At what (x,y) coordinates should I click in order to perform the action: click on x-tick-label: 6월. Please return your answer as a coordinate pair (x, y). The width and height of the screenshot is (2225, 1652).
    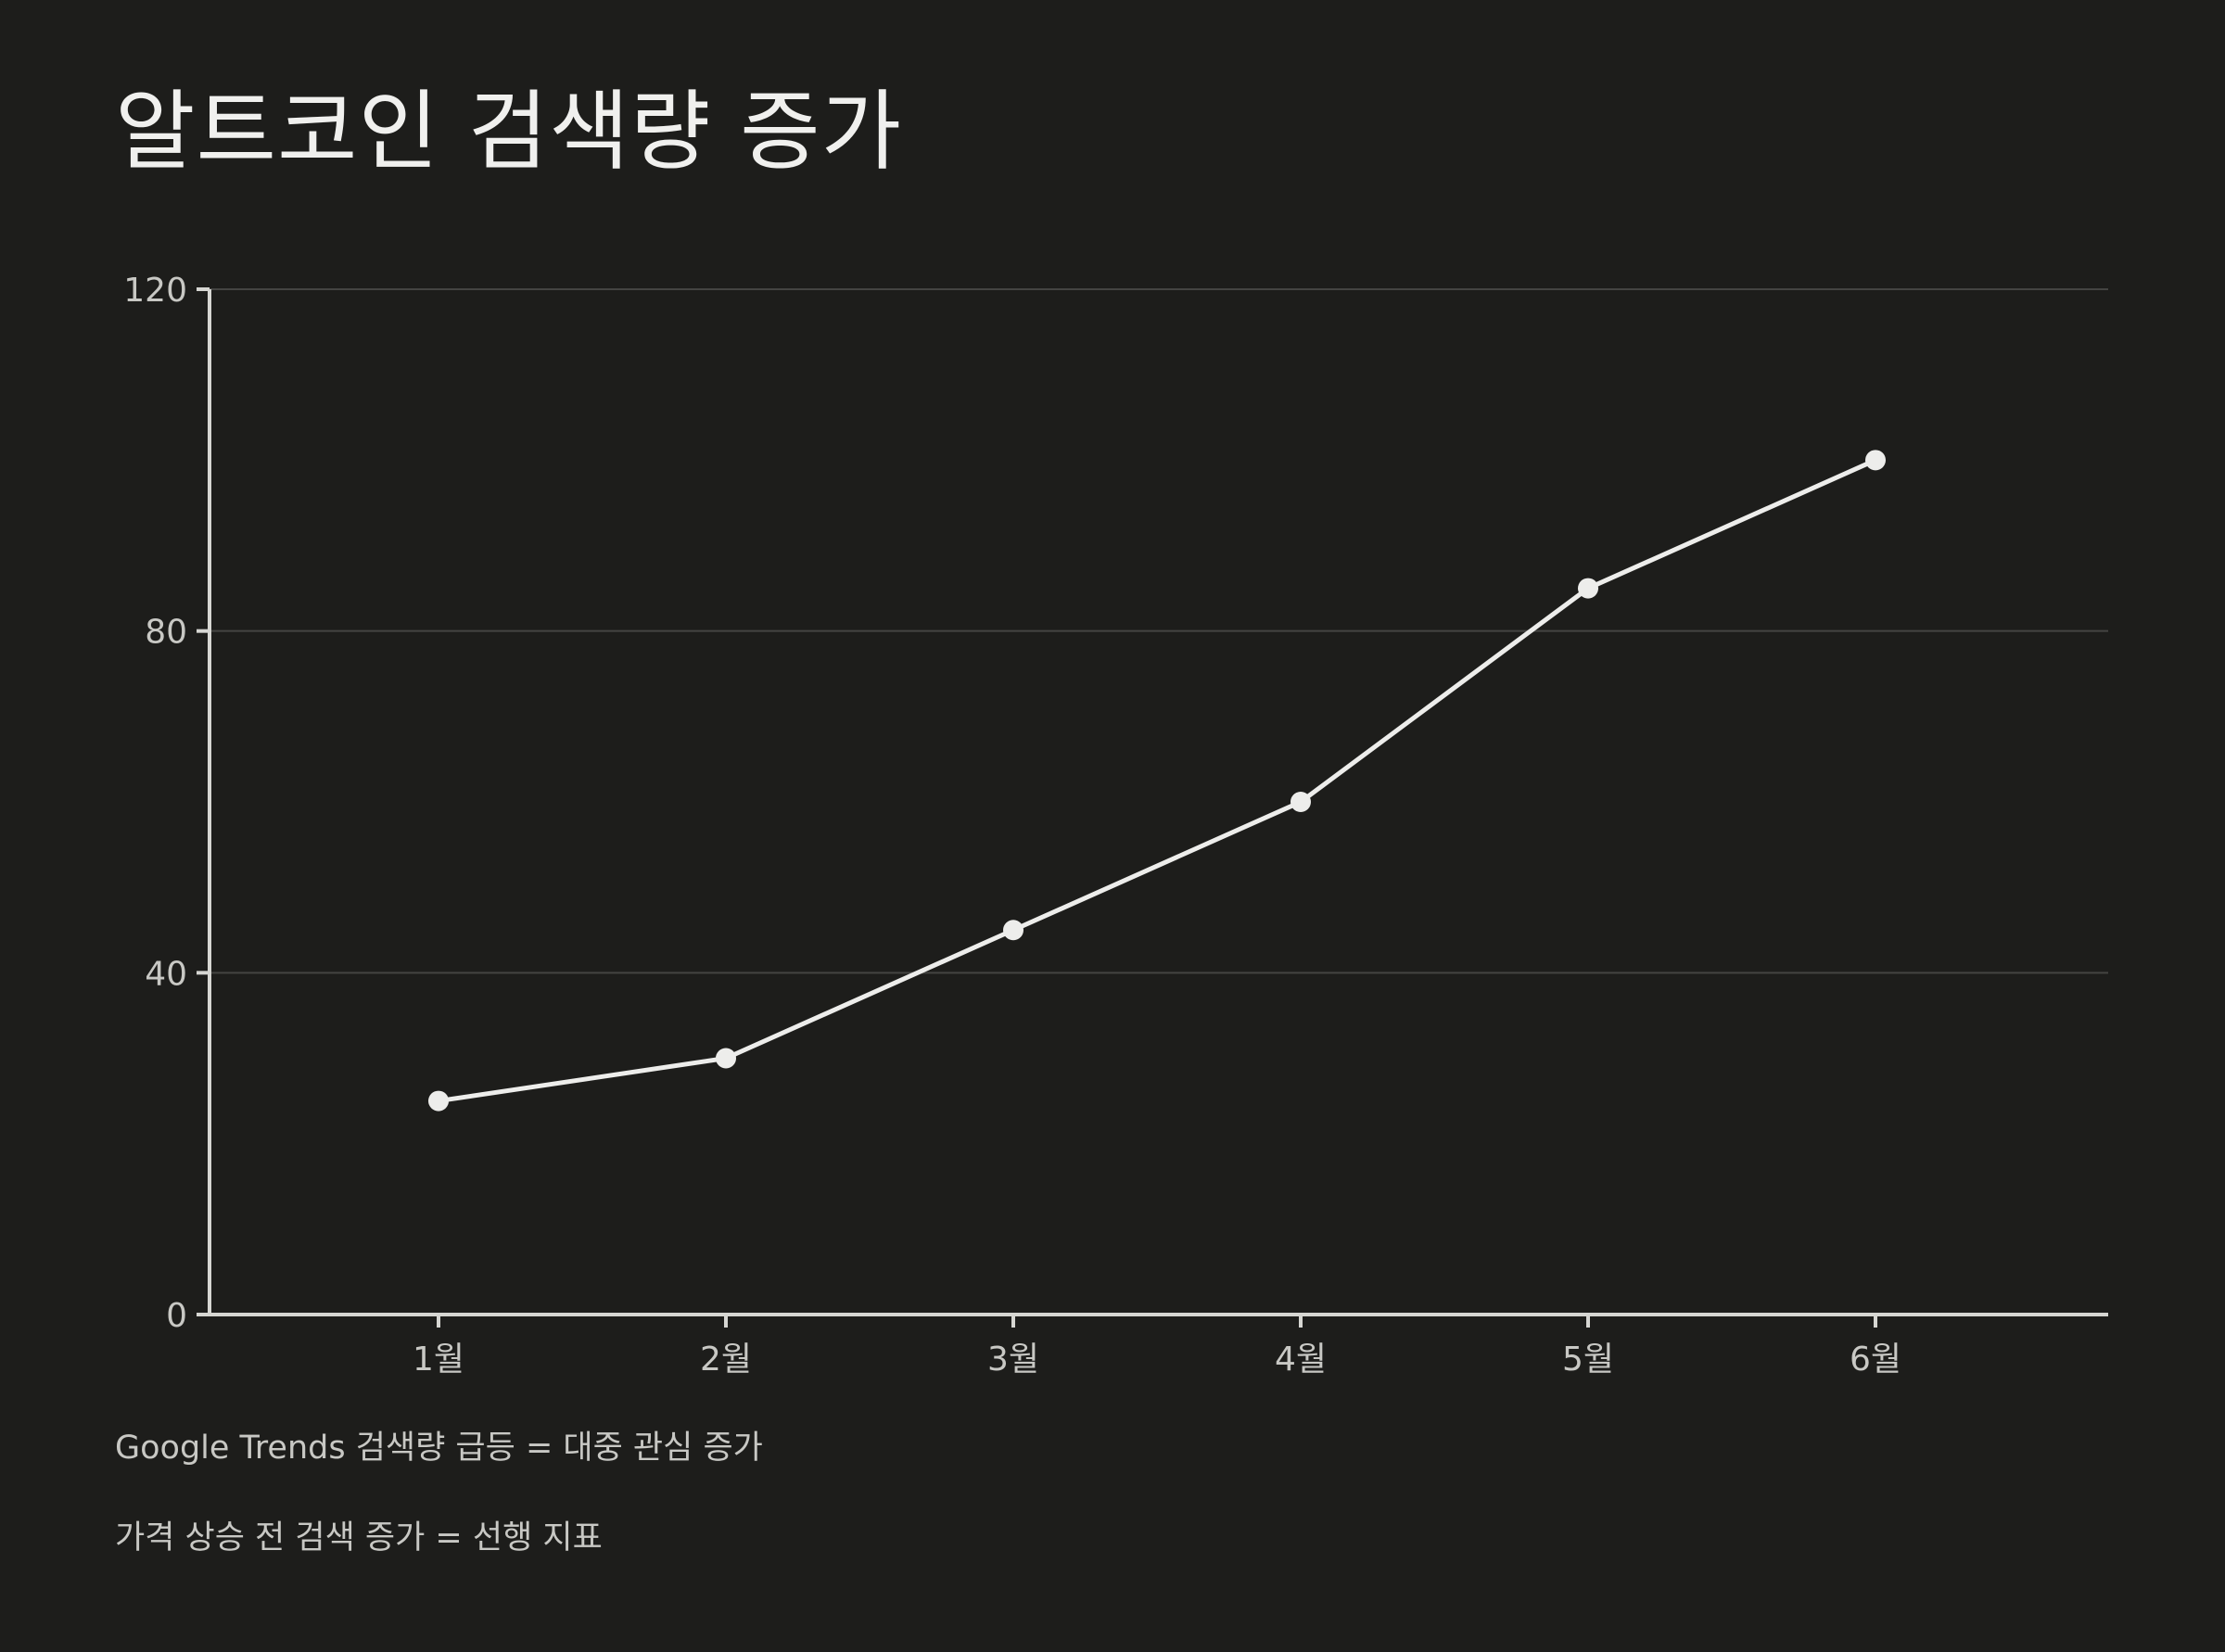
    Looking at the image, I should click on (1876, 1360).